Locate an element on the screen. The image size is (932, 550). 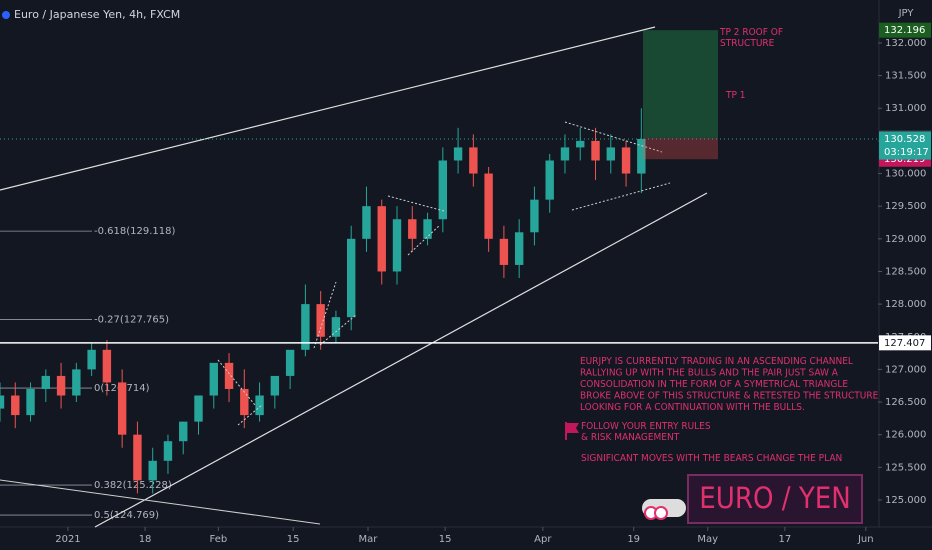
x-tick-label: 2021 is located at coordinates (67, 539).